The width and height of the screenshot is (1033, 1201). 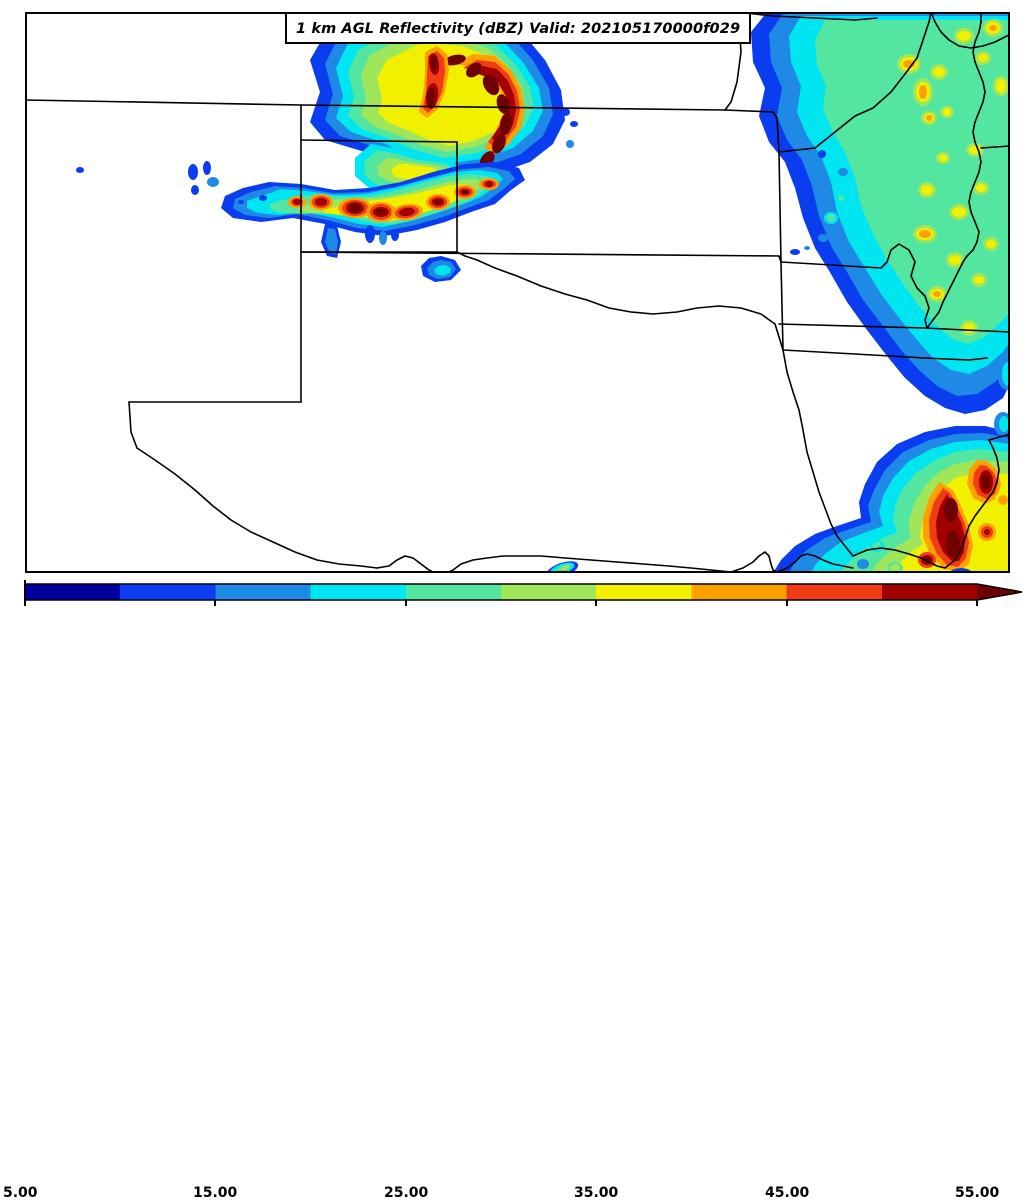 I want to click on echo-scattered-west, so click(x=175, y=182).